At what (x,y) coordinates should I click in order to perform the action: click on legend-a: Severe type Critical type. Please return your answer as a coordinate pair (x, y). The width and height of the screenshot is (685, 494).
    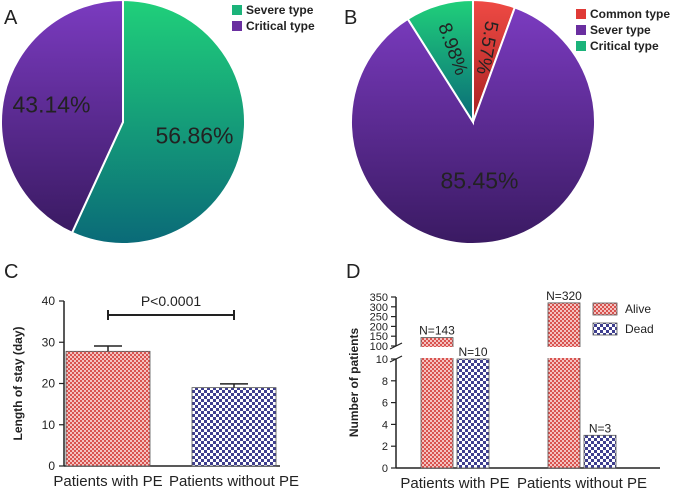
    Looking at the image, I should click on (273, 18).